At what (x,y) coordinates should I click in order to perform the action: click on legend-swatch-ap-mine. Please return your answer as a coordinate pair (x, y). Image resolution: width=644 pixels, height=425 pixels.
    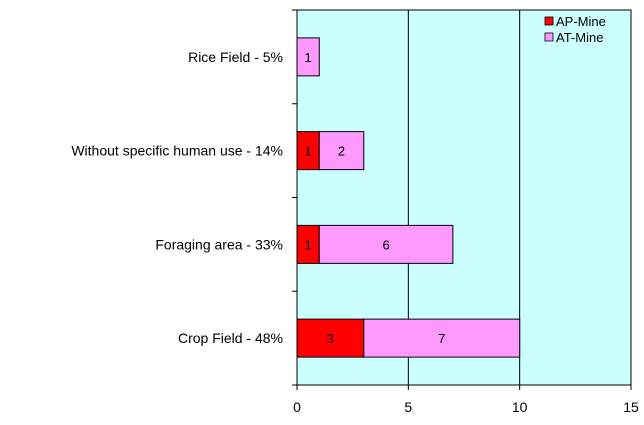
    Looking at the image, I should click on (549, 21).